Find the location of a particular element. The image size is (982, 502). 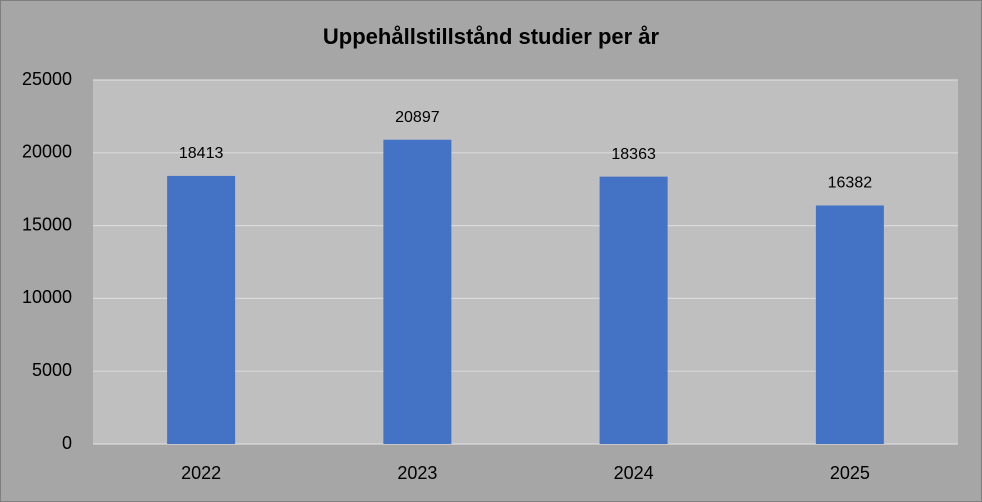

data-label: 18363 is located at coordinates (633, 154).